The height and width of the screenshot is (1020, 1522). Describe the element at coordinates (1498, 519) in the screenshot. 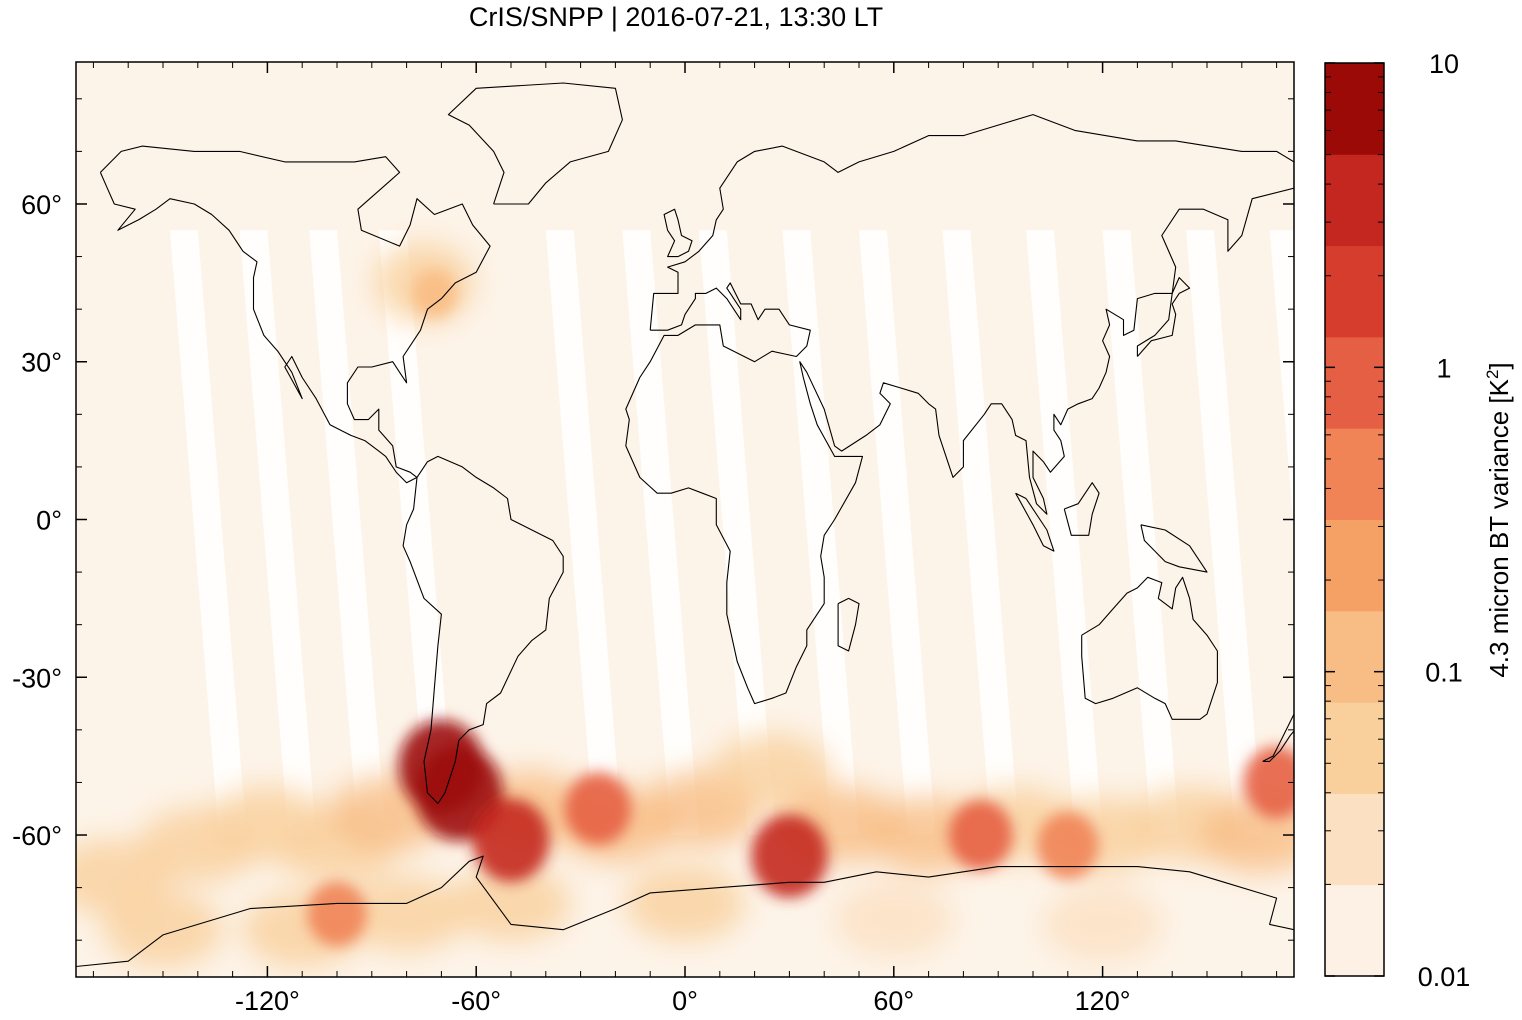

I see `colorbar-title: 4.3 micron BT variance [K2]` at that location.